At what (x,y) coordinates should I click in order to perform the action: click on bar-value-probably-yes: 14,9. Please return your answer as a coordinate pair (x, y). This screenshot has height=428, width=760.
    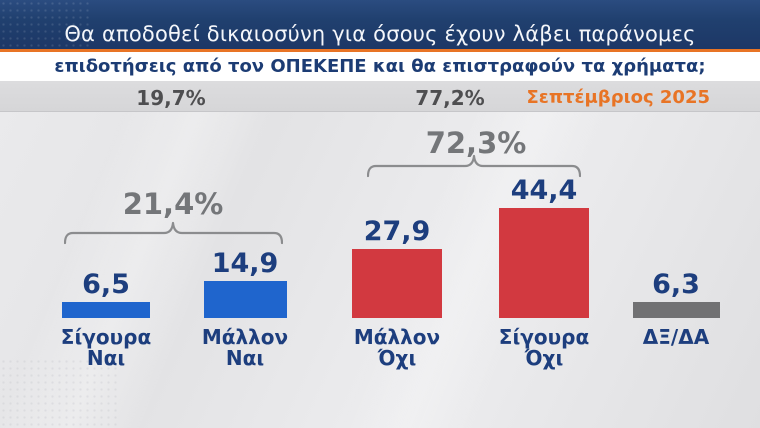
    Looking at the image, I should click on (245, 263).